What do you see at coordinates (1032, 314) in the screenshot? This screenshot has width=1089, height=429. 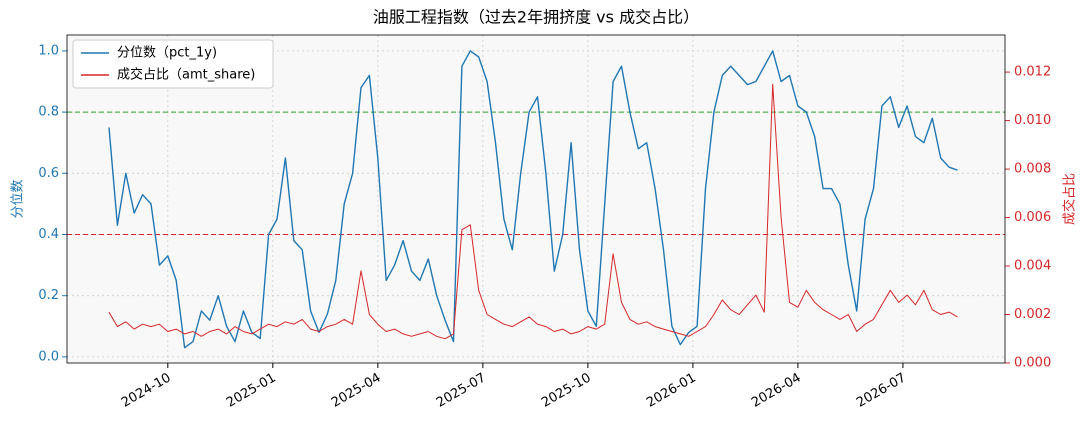 I see `y2-tick-label: 0.002` at bounding box center [1032, 314].